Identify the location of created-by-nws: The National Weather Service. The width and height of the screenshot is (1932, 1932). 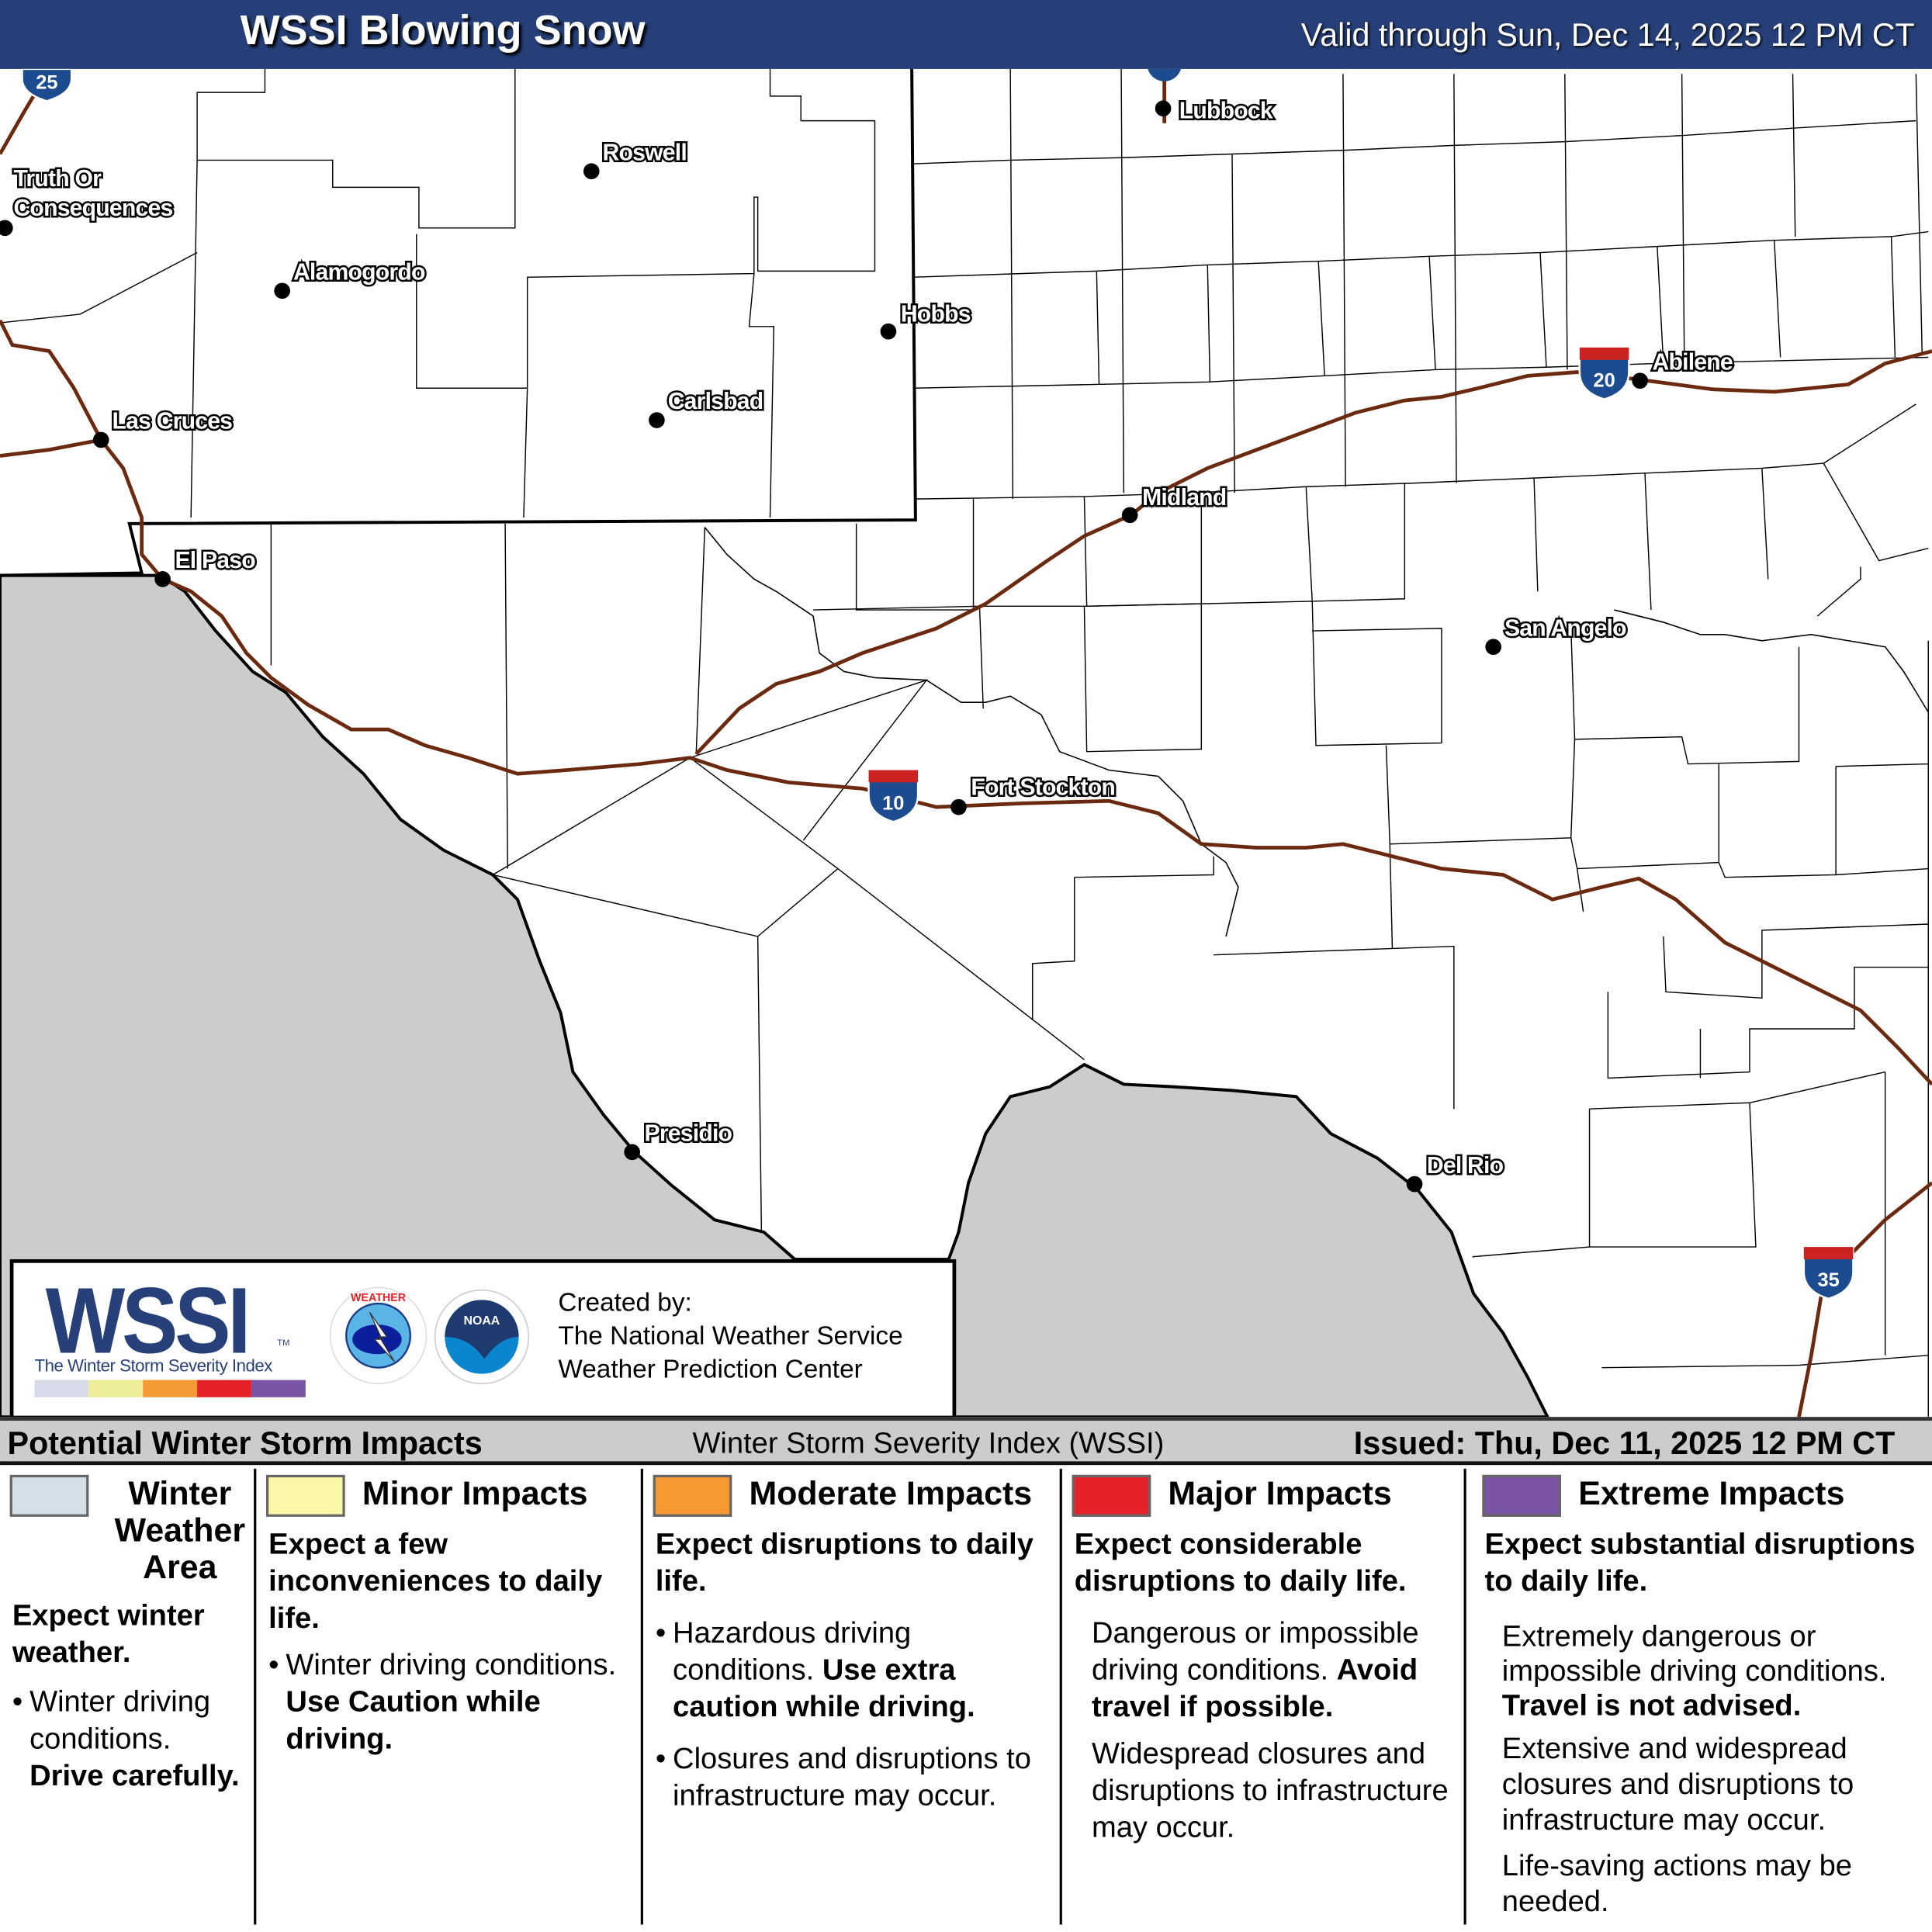
(730, 1336).